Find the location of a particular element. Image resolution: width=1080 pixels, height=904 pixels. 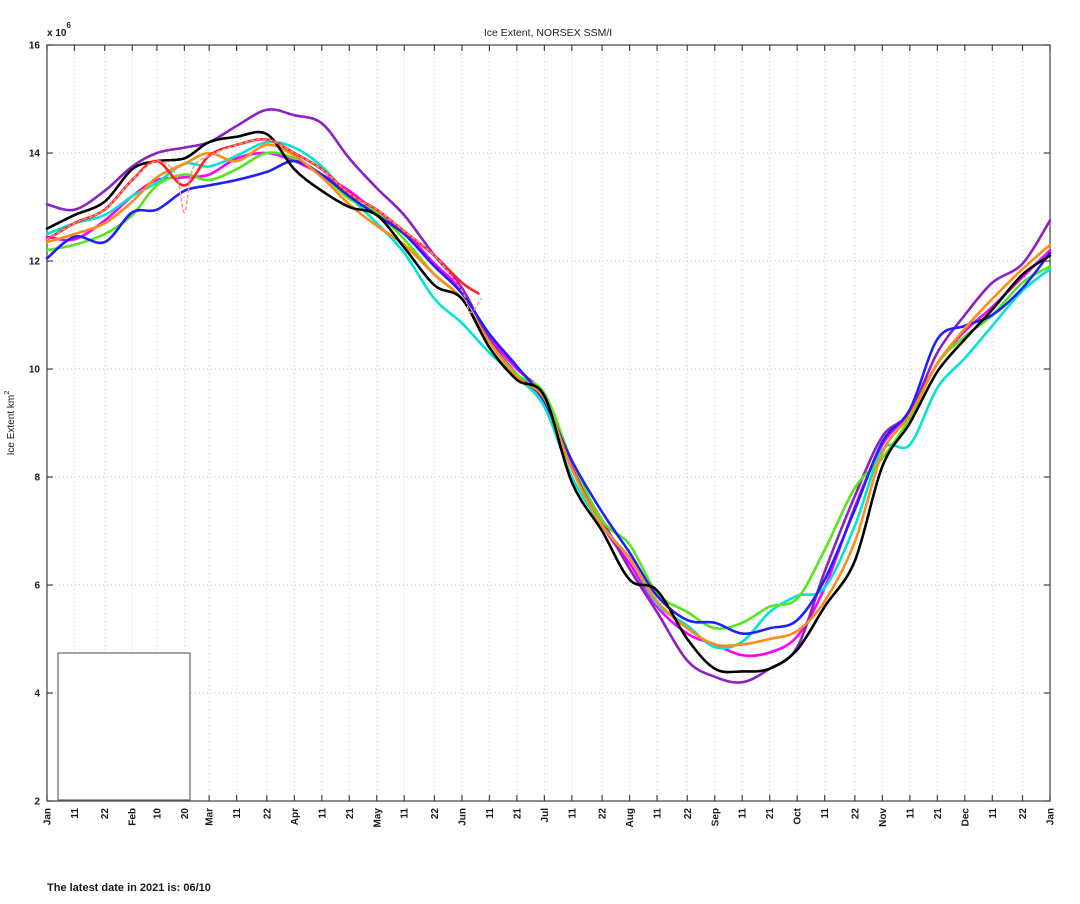

svg-text: Apr is located at coordinates (295, 816).